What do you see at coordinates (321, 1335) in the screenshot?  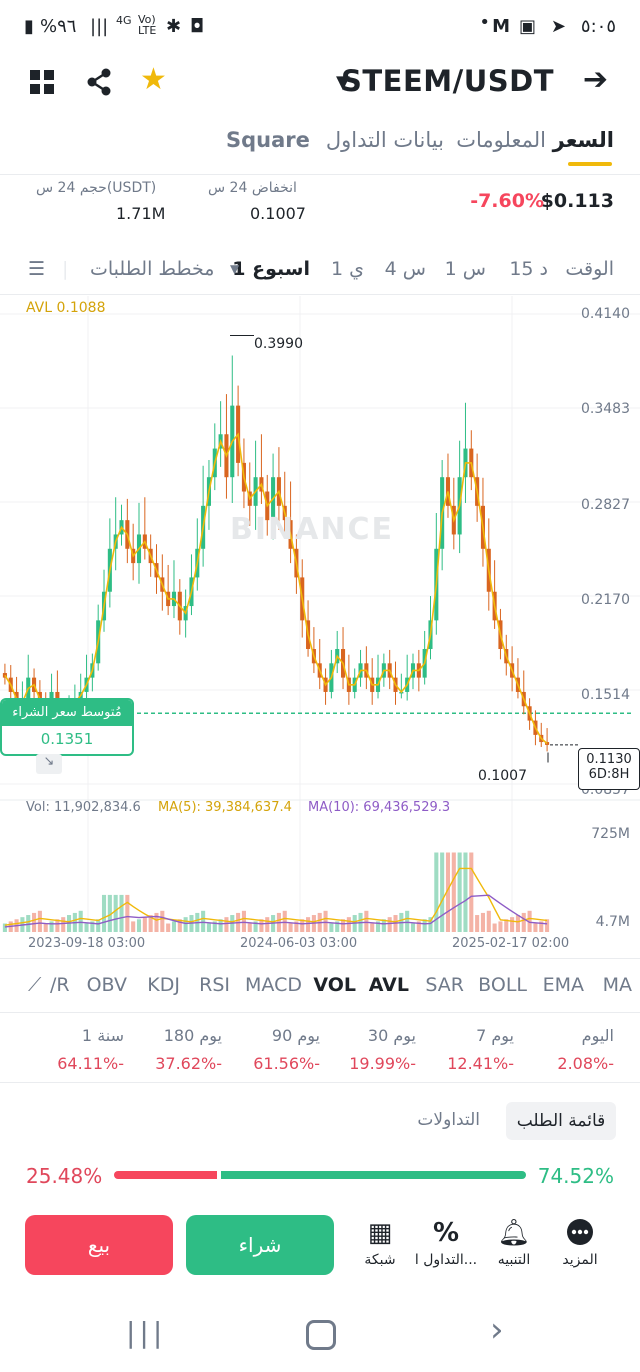 I see `home-icon` at bounding box center [321, 1335].